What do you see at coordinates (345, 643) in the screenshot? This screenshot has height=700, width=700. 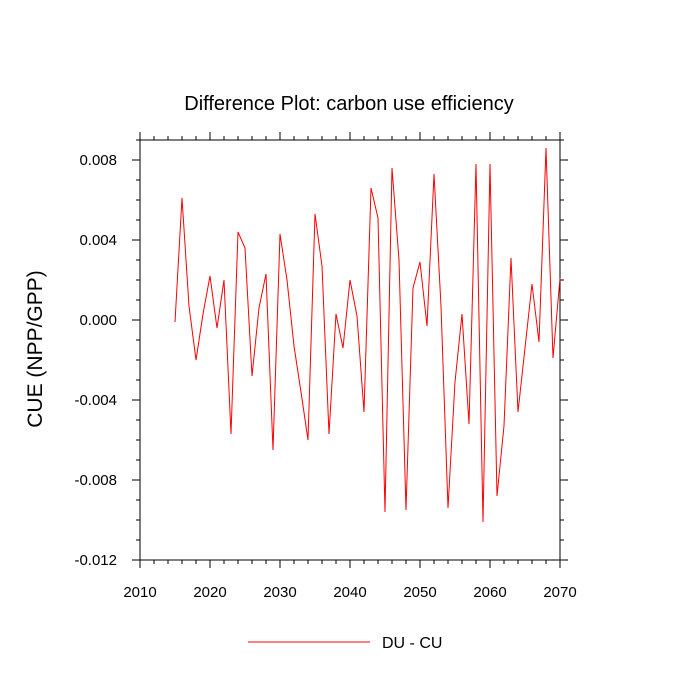 I see `legend: DU - CU` at bounding box center [345, 643].